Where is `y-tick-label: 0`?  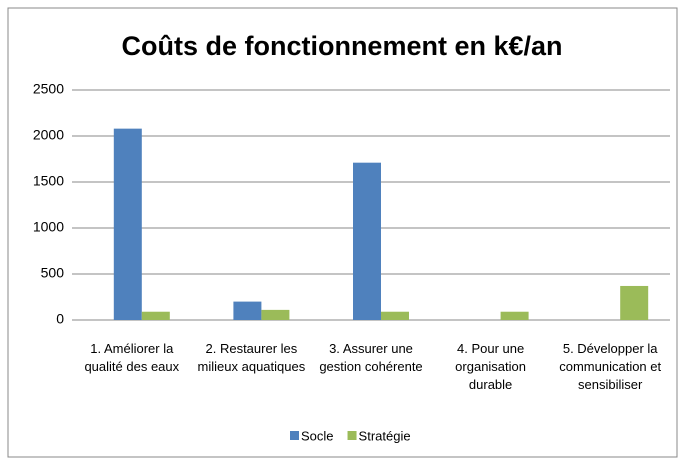 y-tick-label: 0 is located at coordinates (60, 319).